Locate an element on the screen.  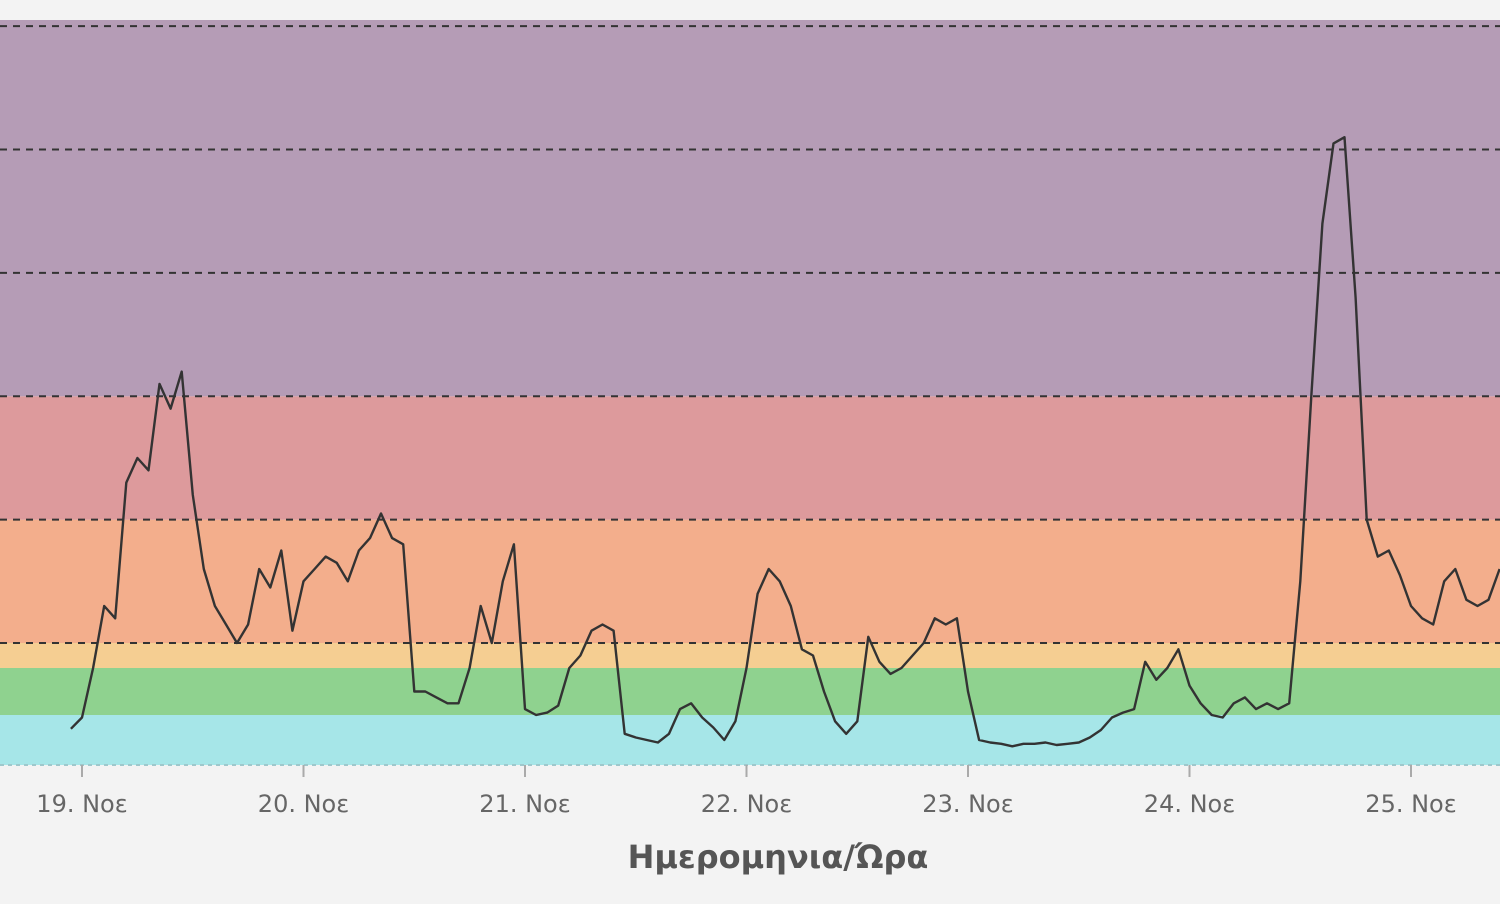
x-axis-title: Ημερομηνια/Ώρα is located at coordinates (778, 857).